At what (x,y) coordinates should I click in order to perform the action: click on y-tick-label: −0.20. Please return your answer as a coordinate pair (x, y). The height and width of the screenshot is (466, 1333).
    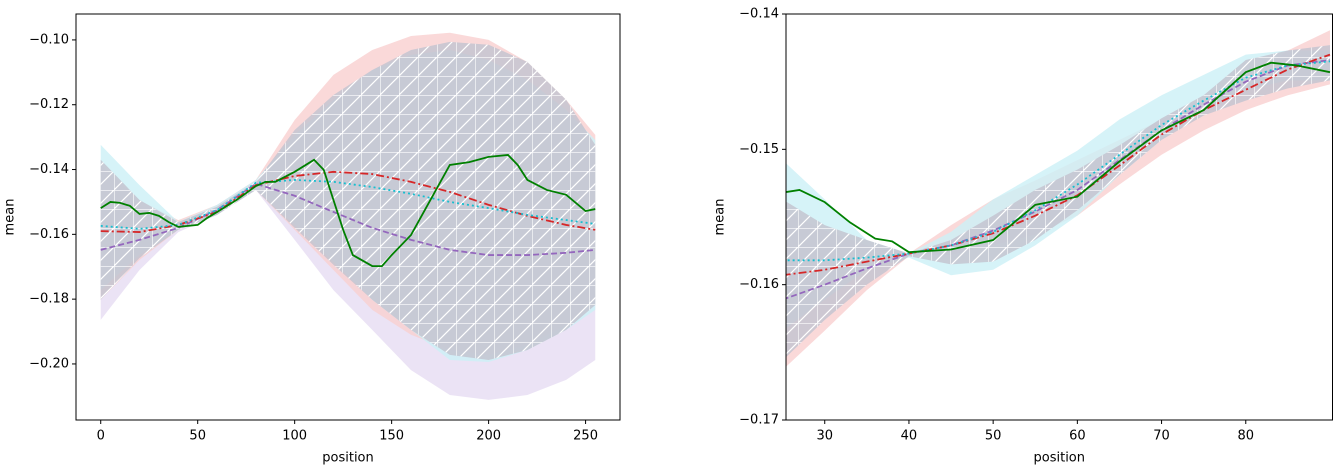
    Looking at the image, I should click on (49, 363).